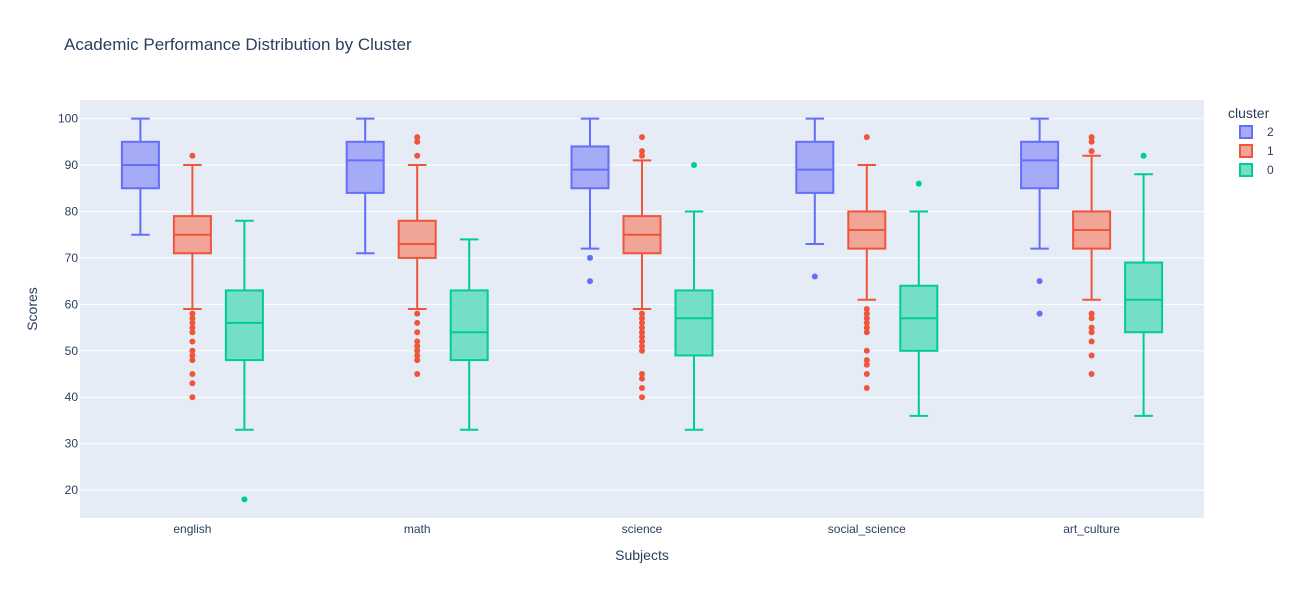 The image size is (1290, 600). What do you see at coordinates (192, 529) in the screenshot?
I see `x-tick-label-english: english` at bounding box center [192, 529].